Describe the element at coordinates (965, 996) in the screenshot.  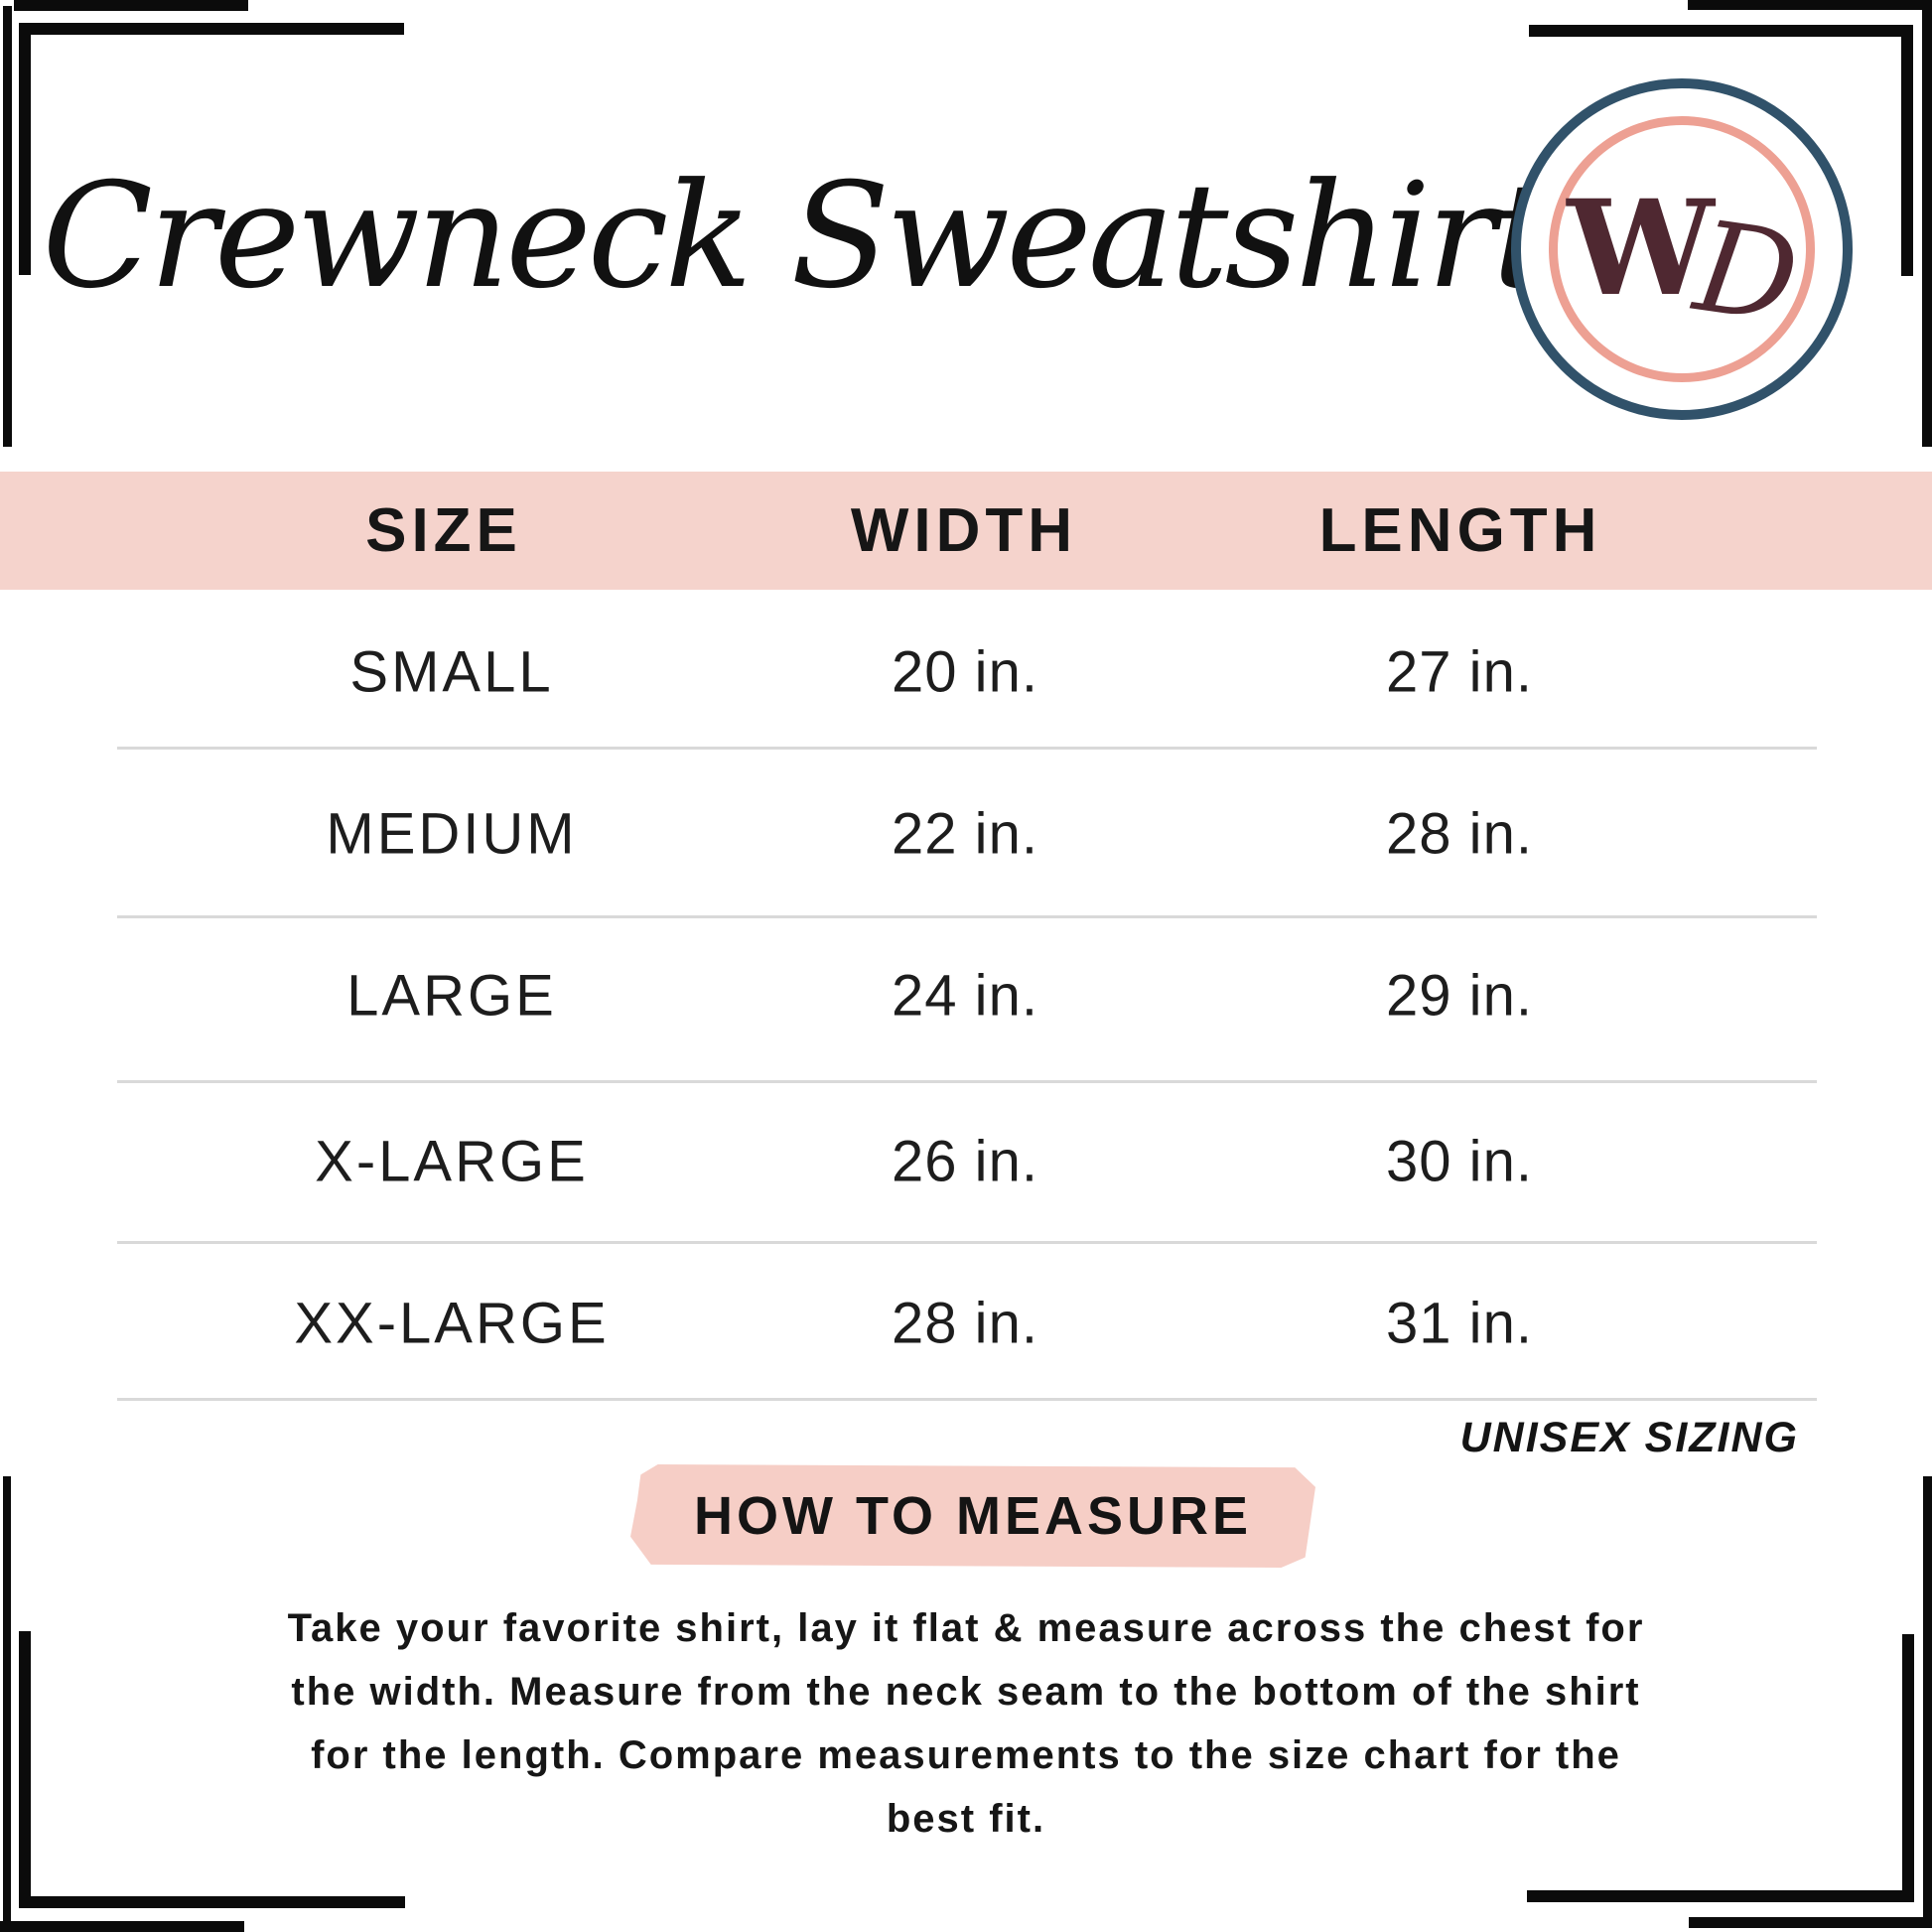
I see `width-value: 24 in.` at that location.